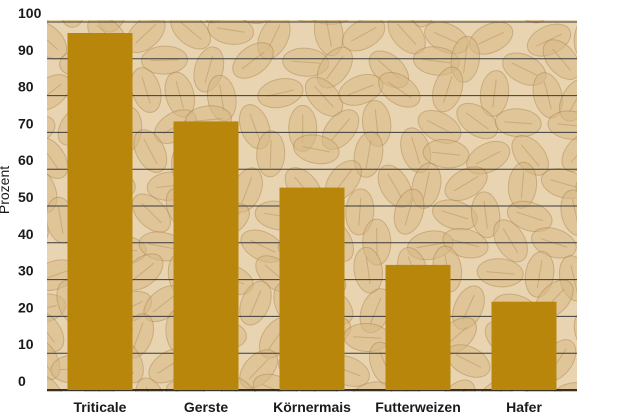 The height and width of the screenshot is (420, 620). Describe the element at coordinates (26, 344) in the screenshot. I see `y-tick-label: 10` at that location.